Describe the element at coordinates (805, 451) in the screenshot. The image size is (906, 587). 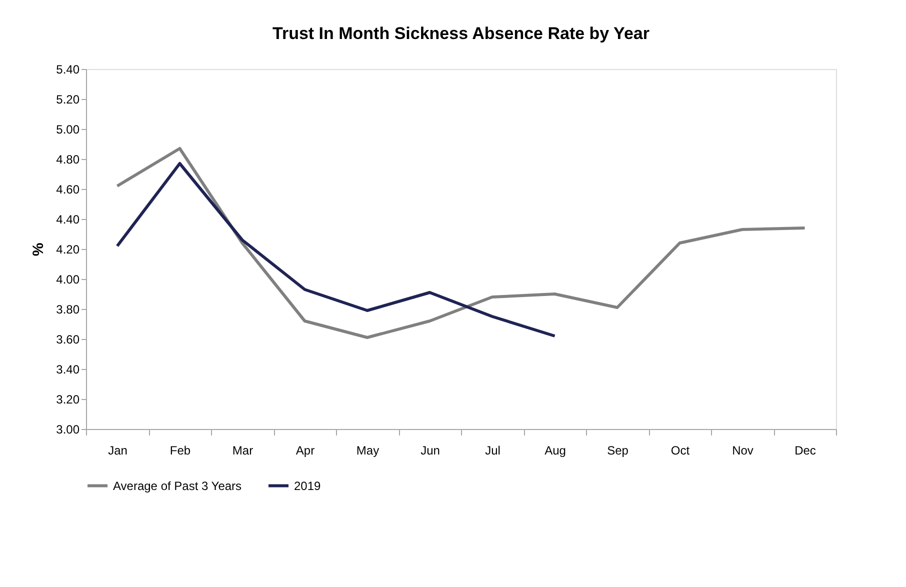
I see `x-tick-label: Dec` at that location.